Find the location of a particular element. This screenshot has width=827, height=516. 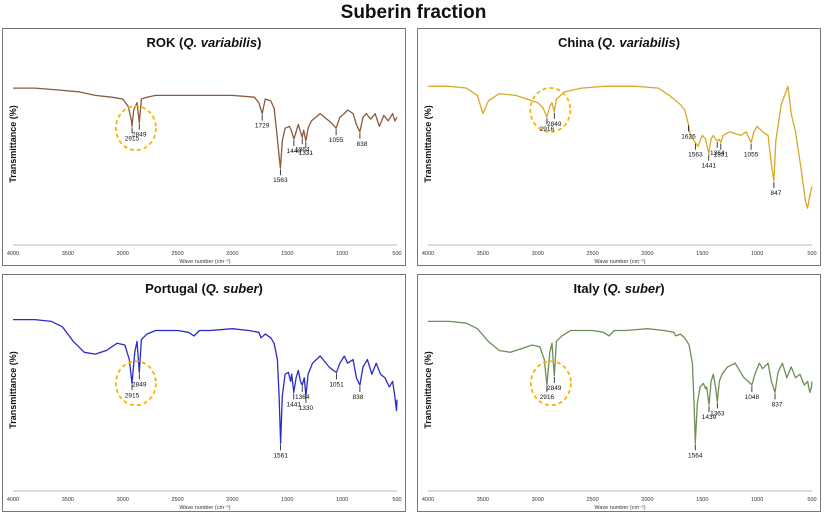

peak-label: 1330 is located at coordinates (306, 408).